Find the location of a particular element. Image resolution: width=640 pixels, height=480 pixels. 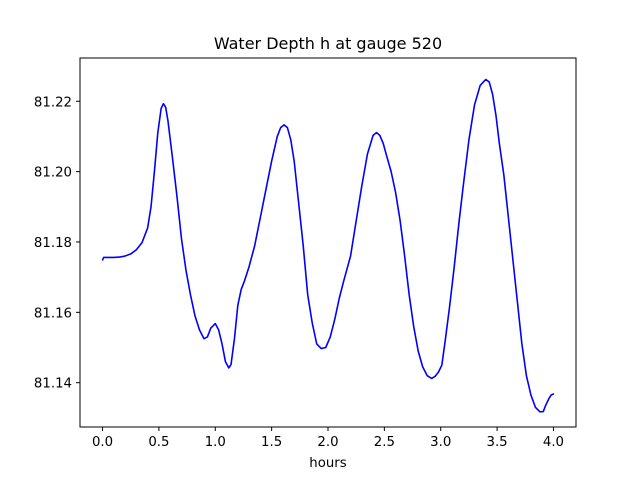

x-tick-label: 0.5 is located at coordinates (158, 442).